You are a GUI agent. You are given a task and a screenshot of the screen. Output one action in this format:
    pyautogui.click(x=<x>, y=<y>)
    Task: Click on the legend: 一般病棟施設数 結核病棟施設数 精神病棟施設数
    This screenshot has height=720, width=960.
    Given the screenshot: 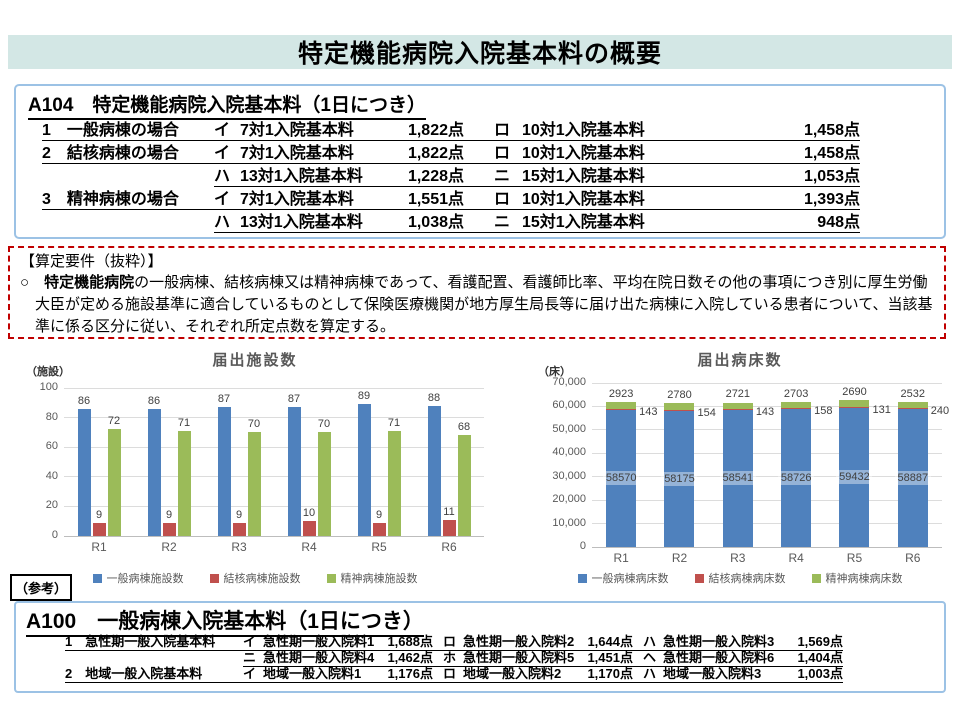 What is the action you would take?
    pyautogui.click(x=255, y=578)
    